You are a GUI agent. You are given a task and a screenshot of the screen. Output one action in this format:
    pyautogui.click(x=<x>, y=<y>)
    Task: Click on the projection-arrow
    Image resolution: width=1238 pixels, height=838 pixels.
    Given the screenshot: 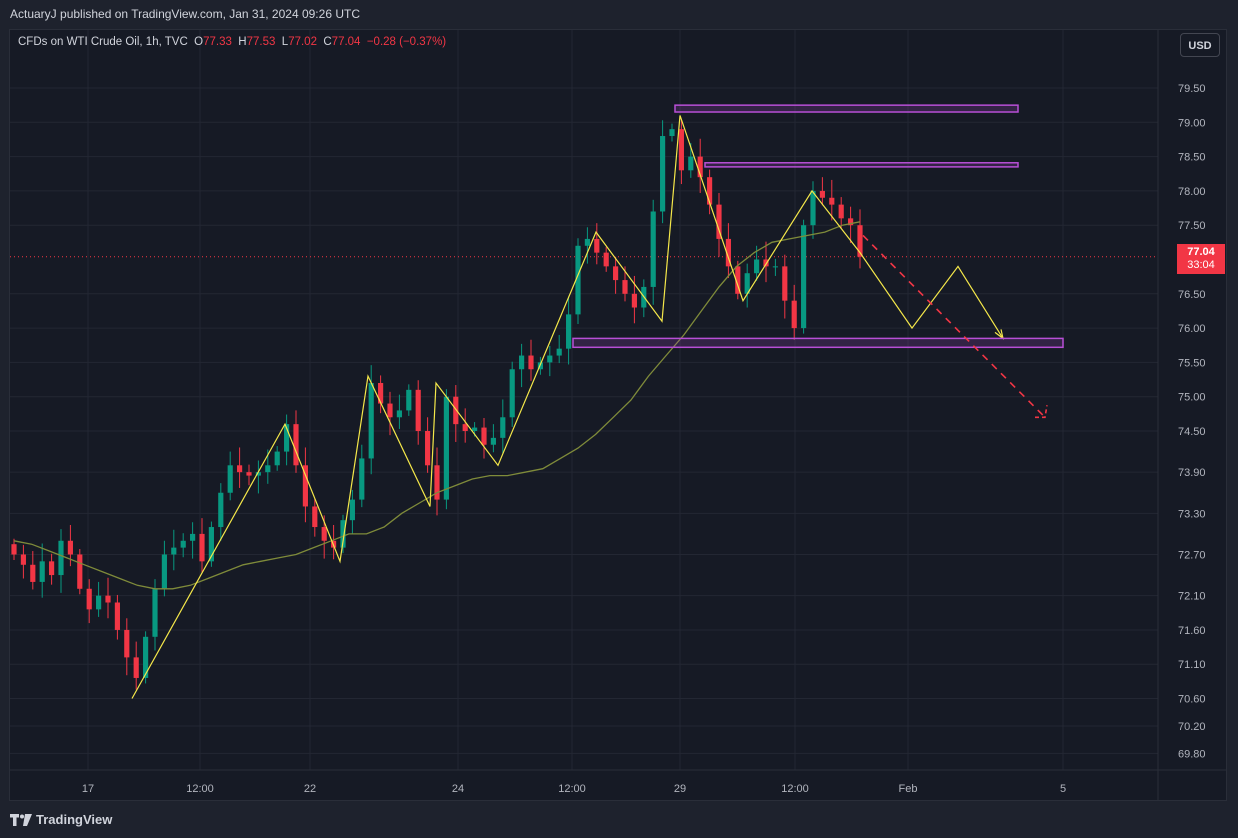 What is the action you would take?
    pyautogui.click(x=954, y=326)
    